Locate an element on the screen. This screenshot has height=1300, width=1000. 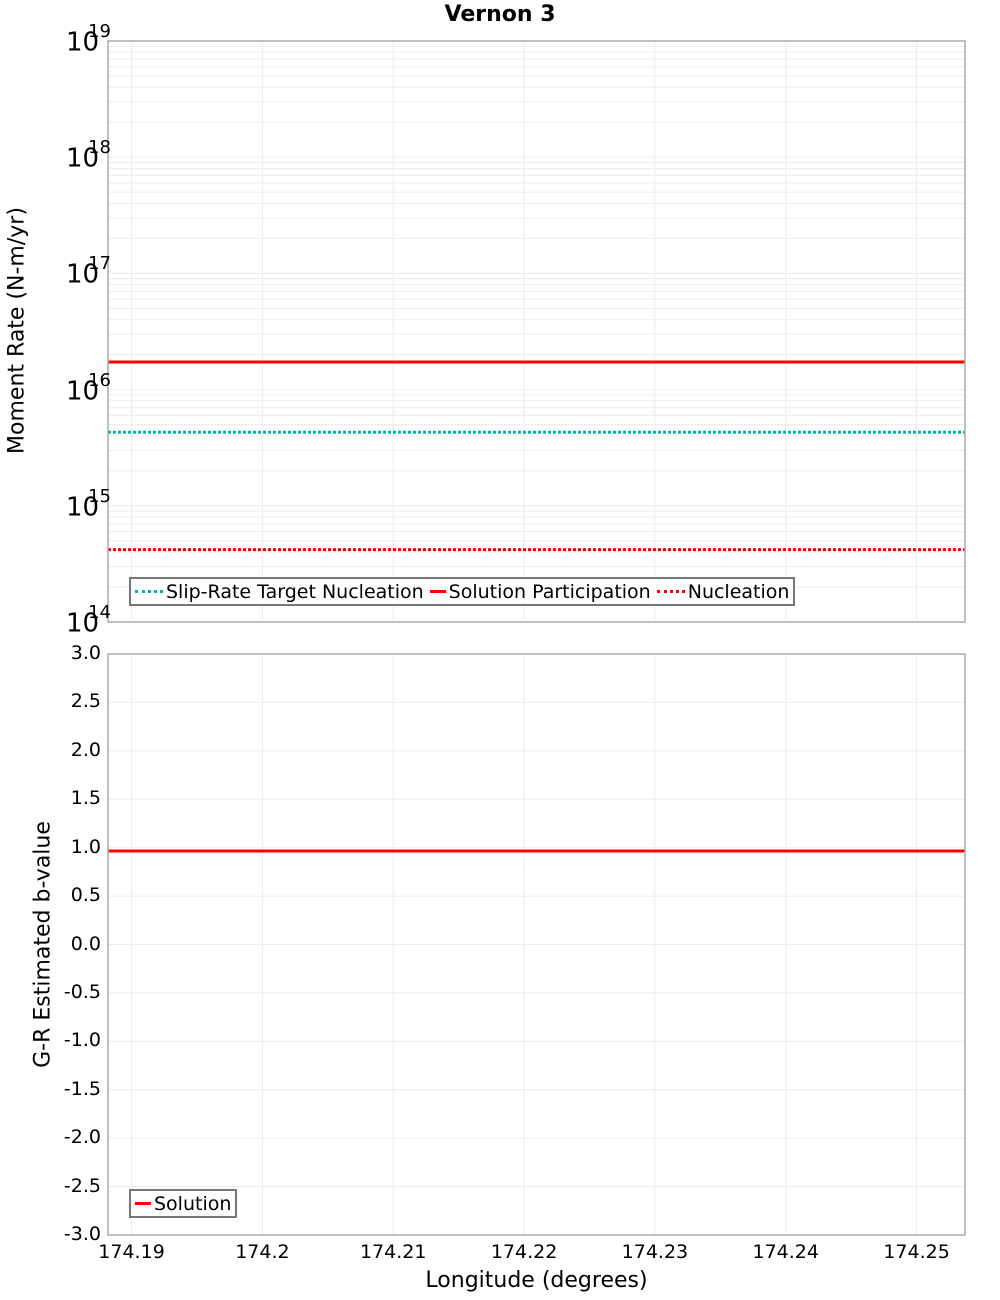
y-tick-label: 1015 is located at coordinates (88, 504).